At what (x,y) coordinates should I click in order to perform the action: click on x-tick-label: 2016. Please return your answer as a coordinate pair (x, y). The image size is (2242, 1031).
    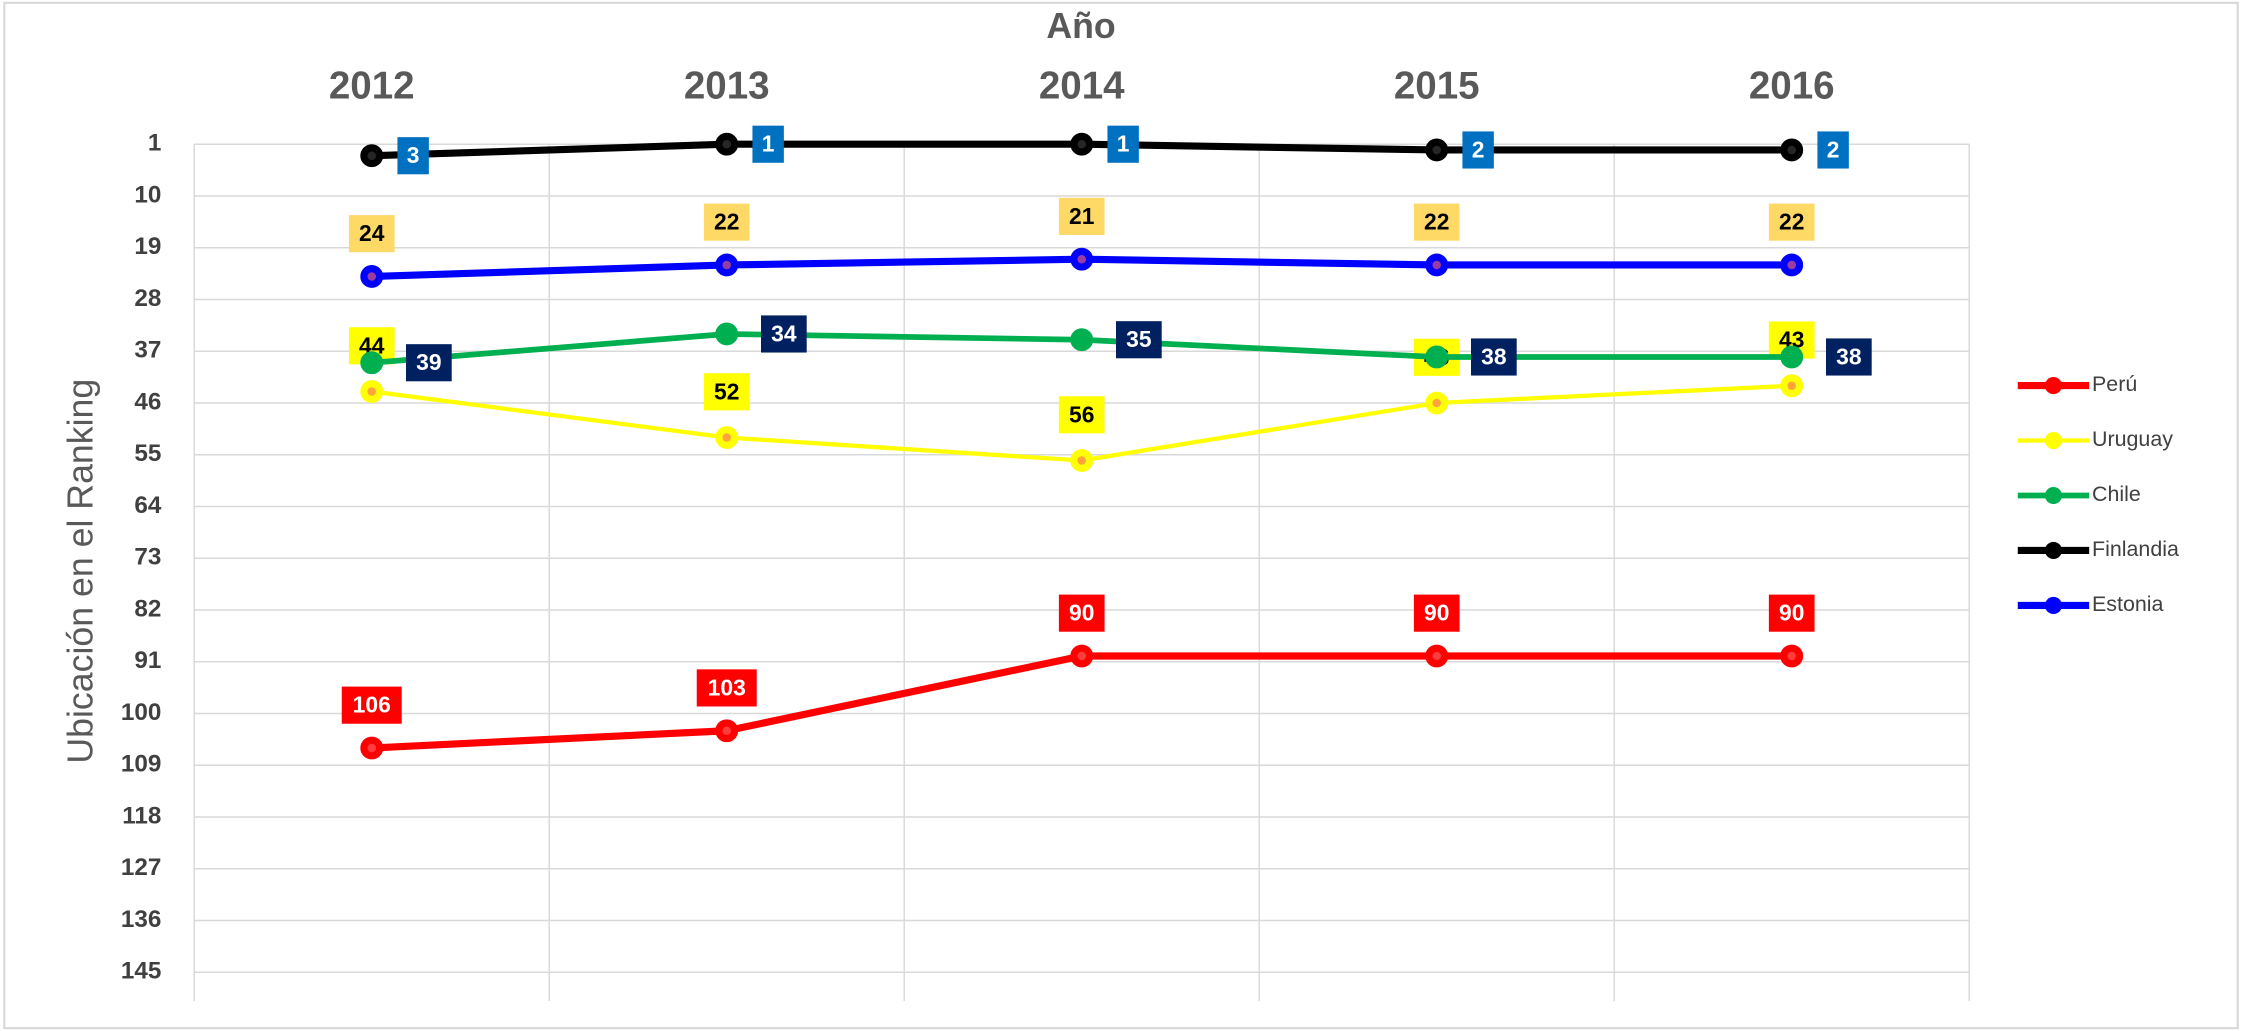
    Looking at the image, I should click on (1792, 86).